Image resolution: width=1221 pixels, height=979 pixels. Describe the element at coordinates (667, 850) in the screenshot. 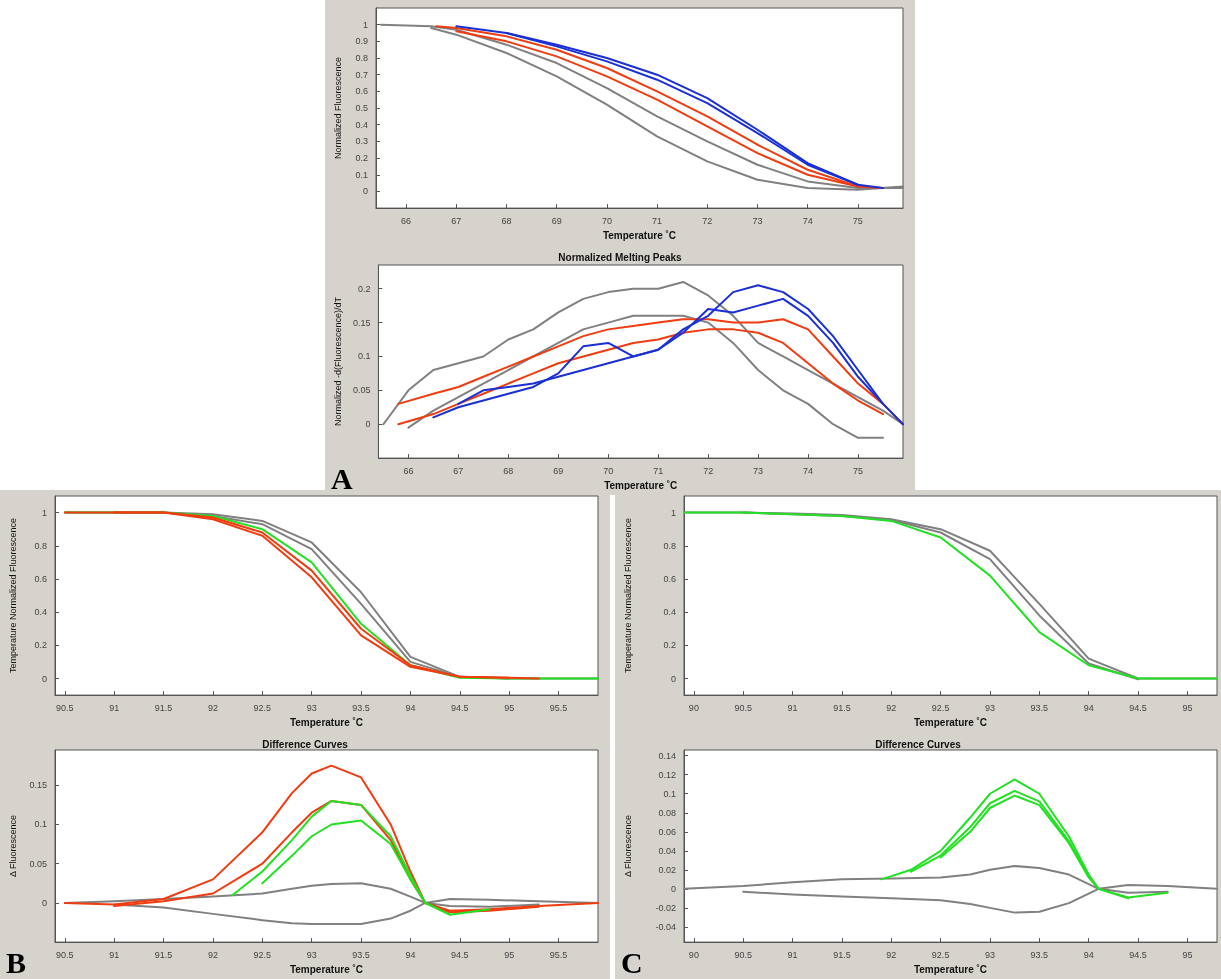

I see `y-tick-label: 0.04` at that location.